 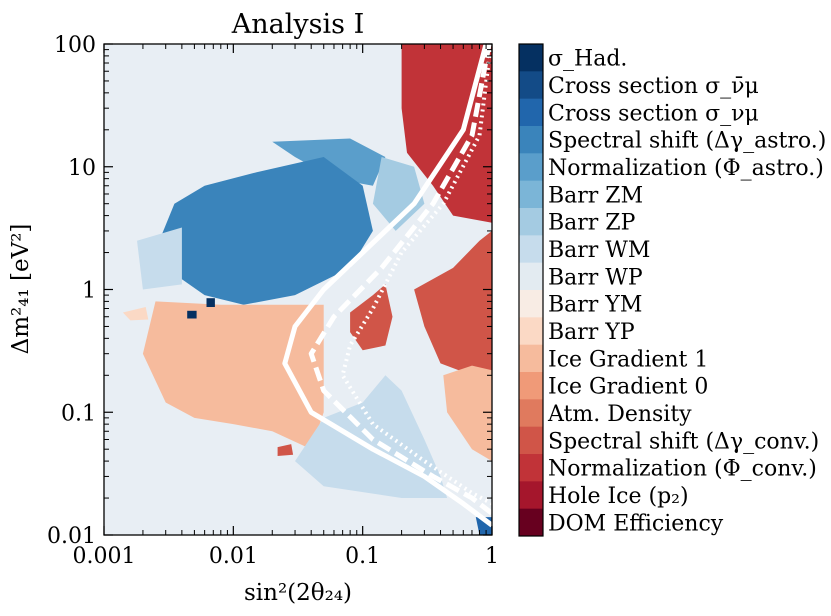 What do you see at coordinates (82, 168) in the screenshot?
I see `y-tick-label-3: 10` at bounding box center [82, 168].